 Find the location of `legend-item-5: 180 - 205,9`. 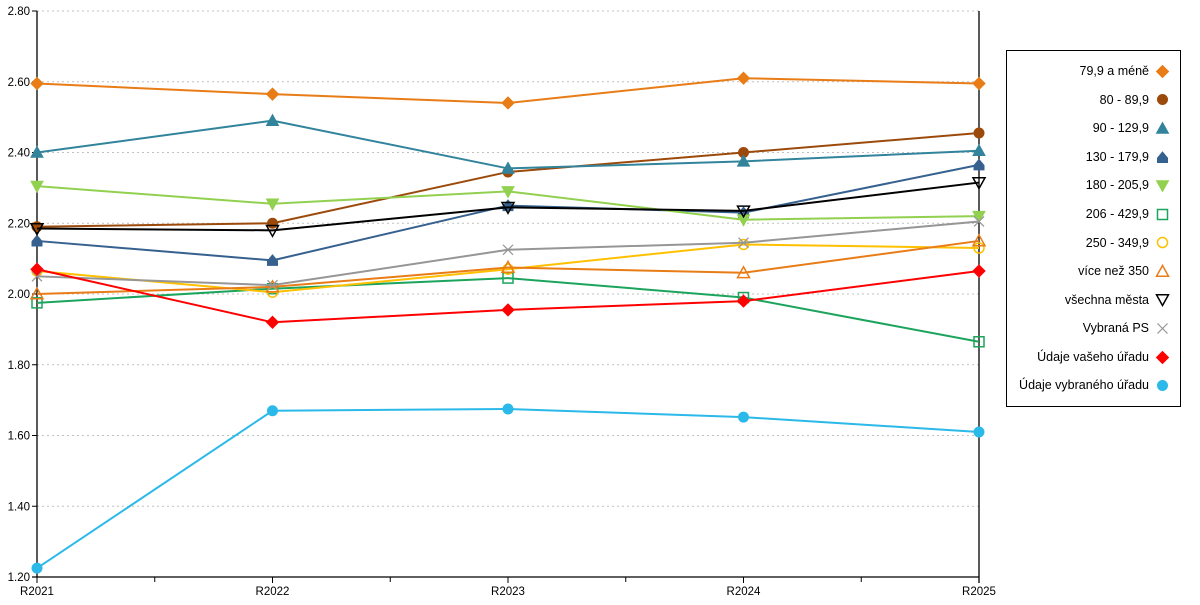

legend-item-5: 180 - 205,9 is located at coordinates (1093, 185).